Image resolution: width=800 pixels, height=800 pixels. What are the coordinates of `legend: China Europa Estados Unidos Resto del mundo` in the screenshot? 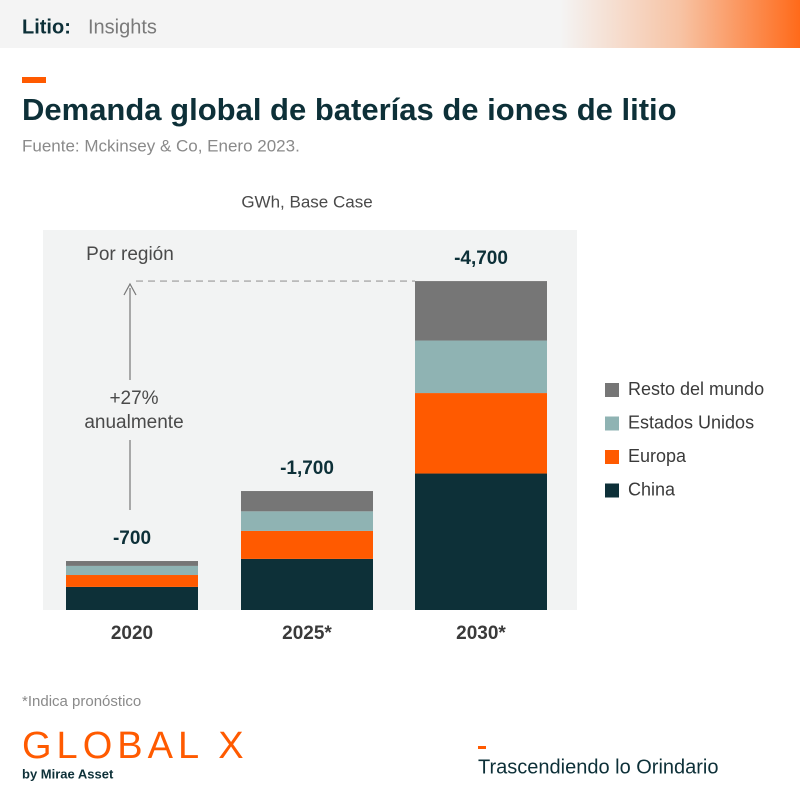 It's located at (684, 439).